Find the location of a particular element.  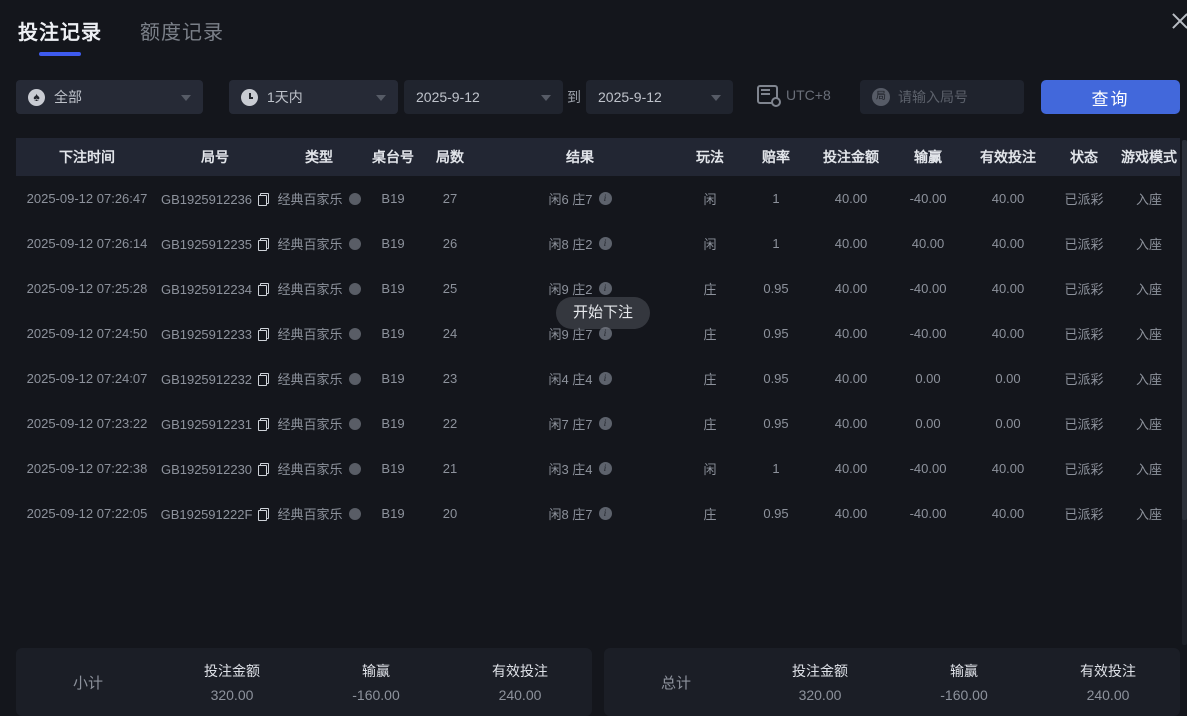

round-no-cell: 25 is located at coordinates (450, 288).